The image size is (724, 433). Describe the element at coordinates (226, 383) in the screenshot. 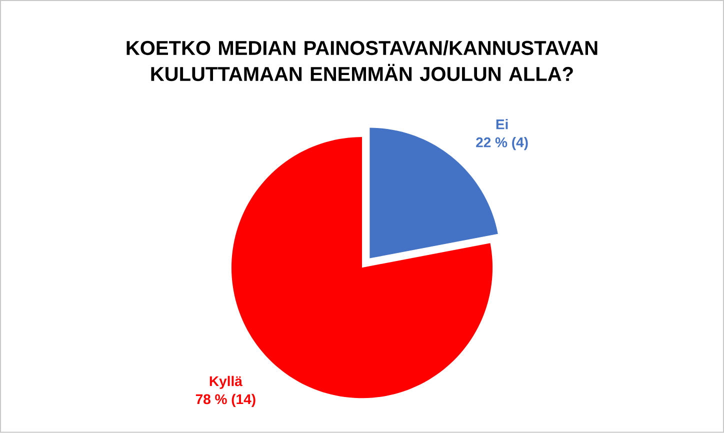

I see `slice-label: Kyllä` at that location.